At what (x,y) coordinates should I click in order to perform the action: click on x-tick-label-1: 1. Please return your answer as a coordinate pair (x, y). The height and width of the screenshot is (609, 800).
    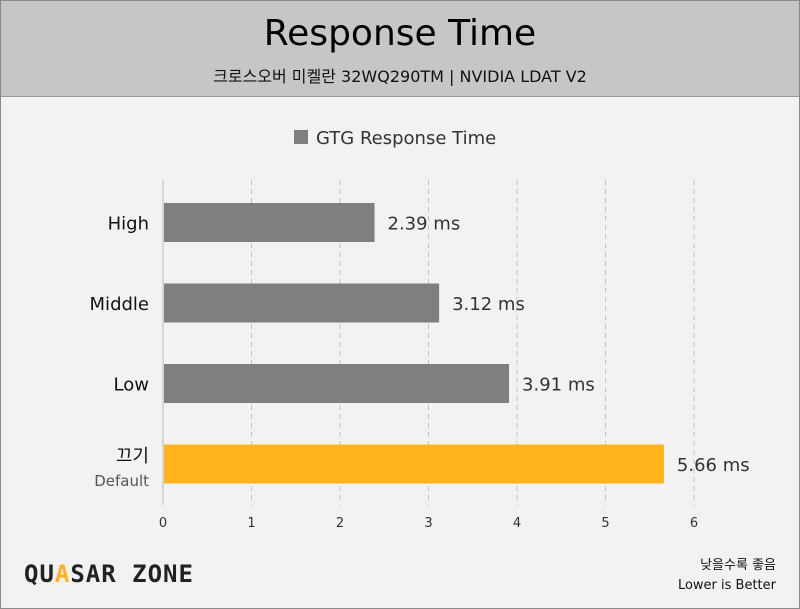
    Looking at the image, I should click on (251, 523).